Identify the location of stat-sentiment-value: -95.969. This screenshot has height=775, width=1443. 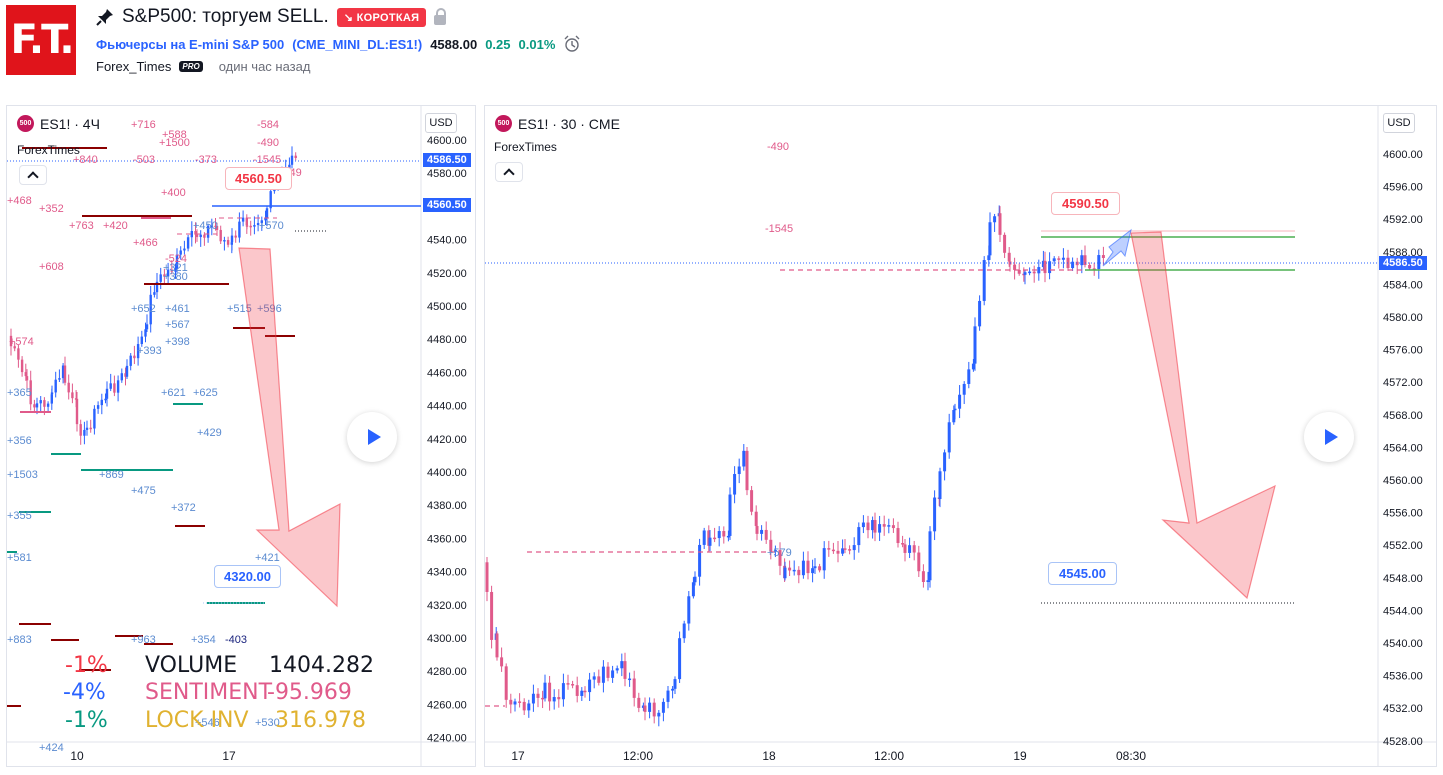
(309, 692).